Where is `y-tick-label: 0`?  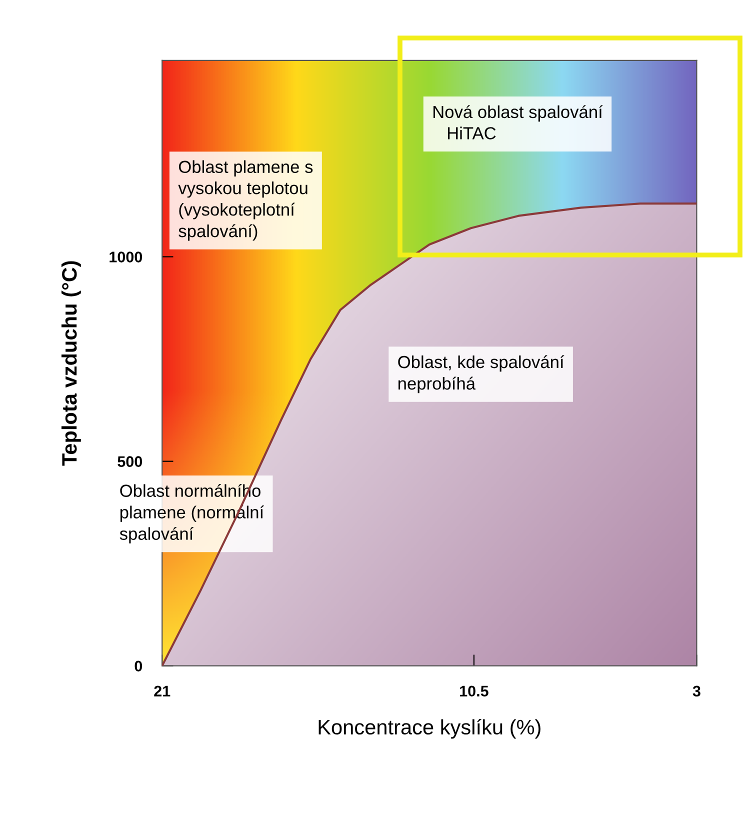
y-tick-label: 0 is located at coordinates (138, 666).